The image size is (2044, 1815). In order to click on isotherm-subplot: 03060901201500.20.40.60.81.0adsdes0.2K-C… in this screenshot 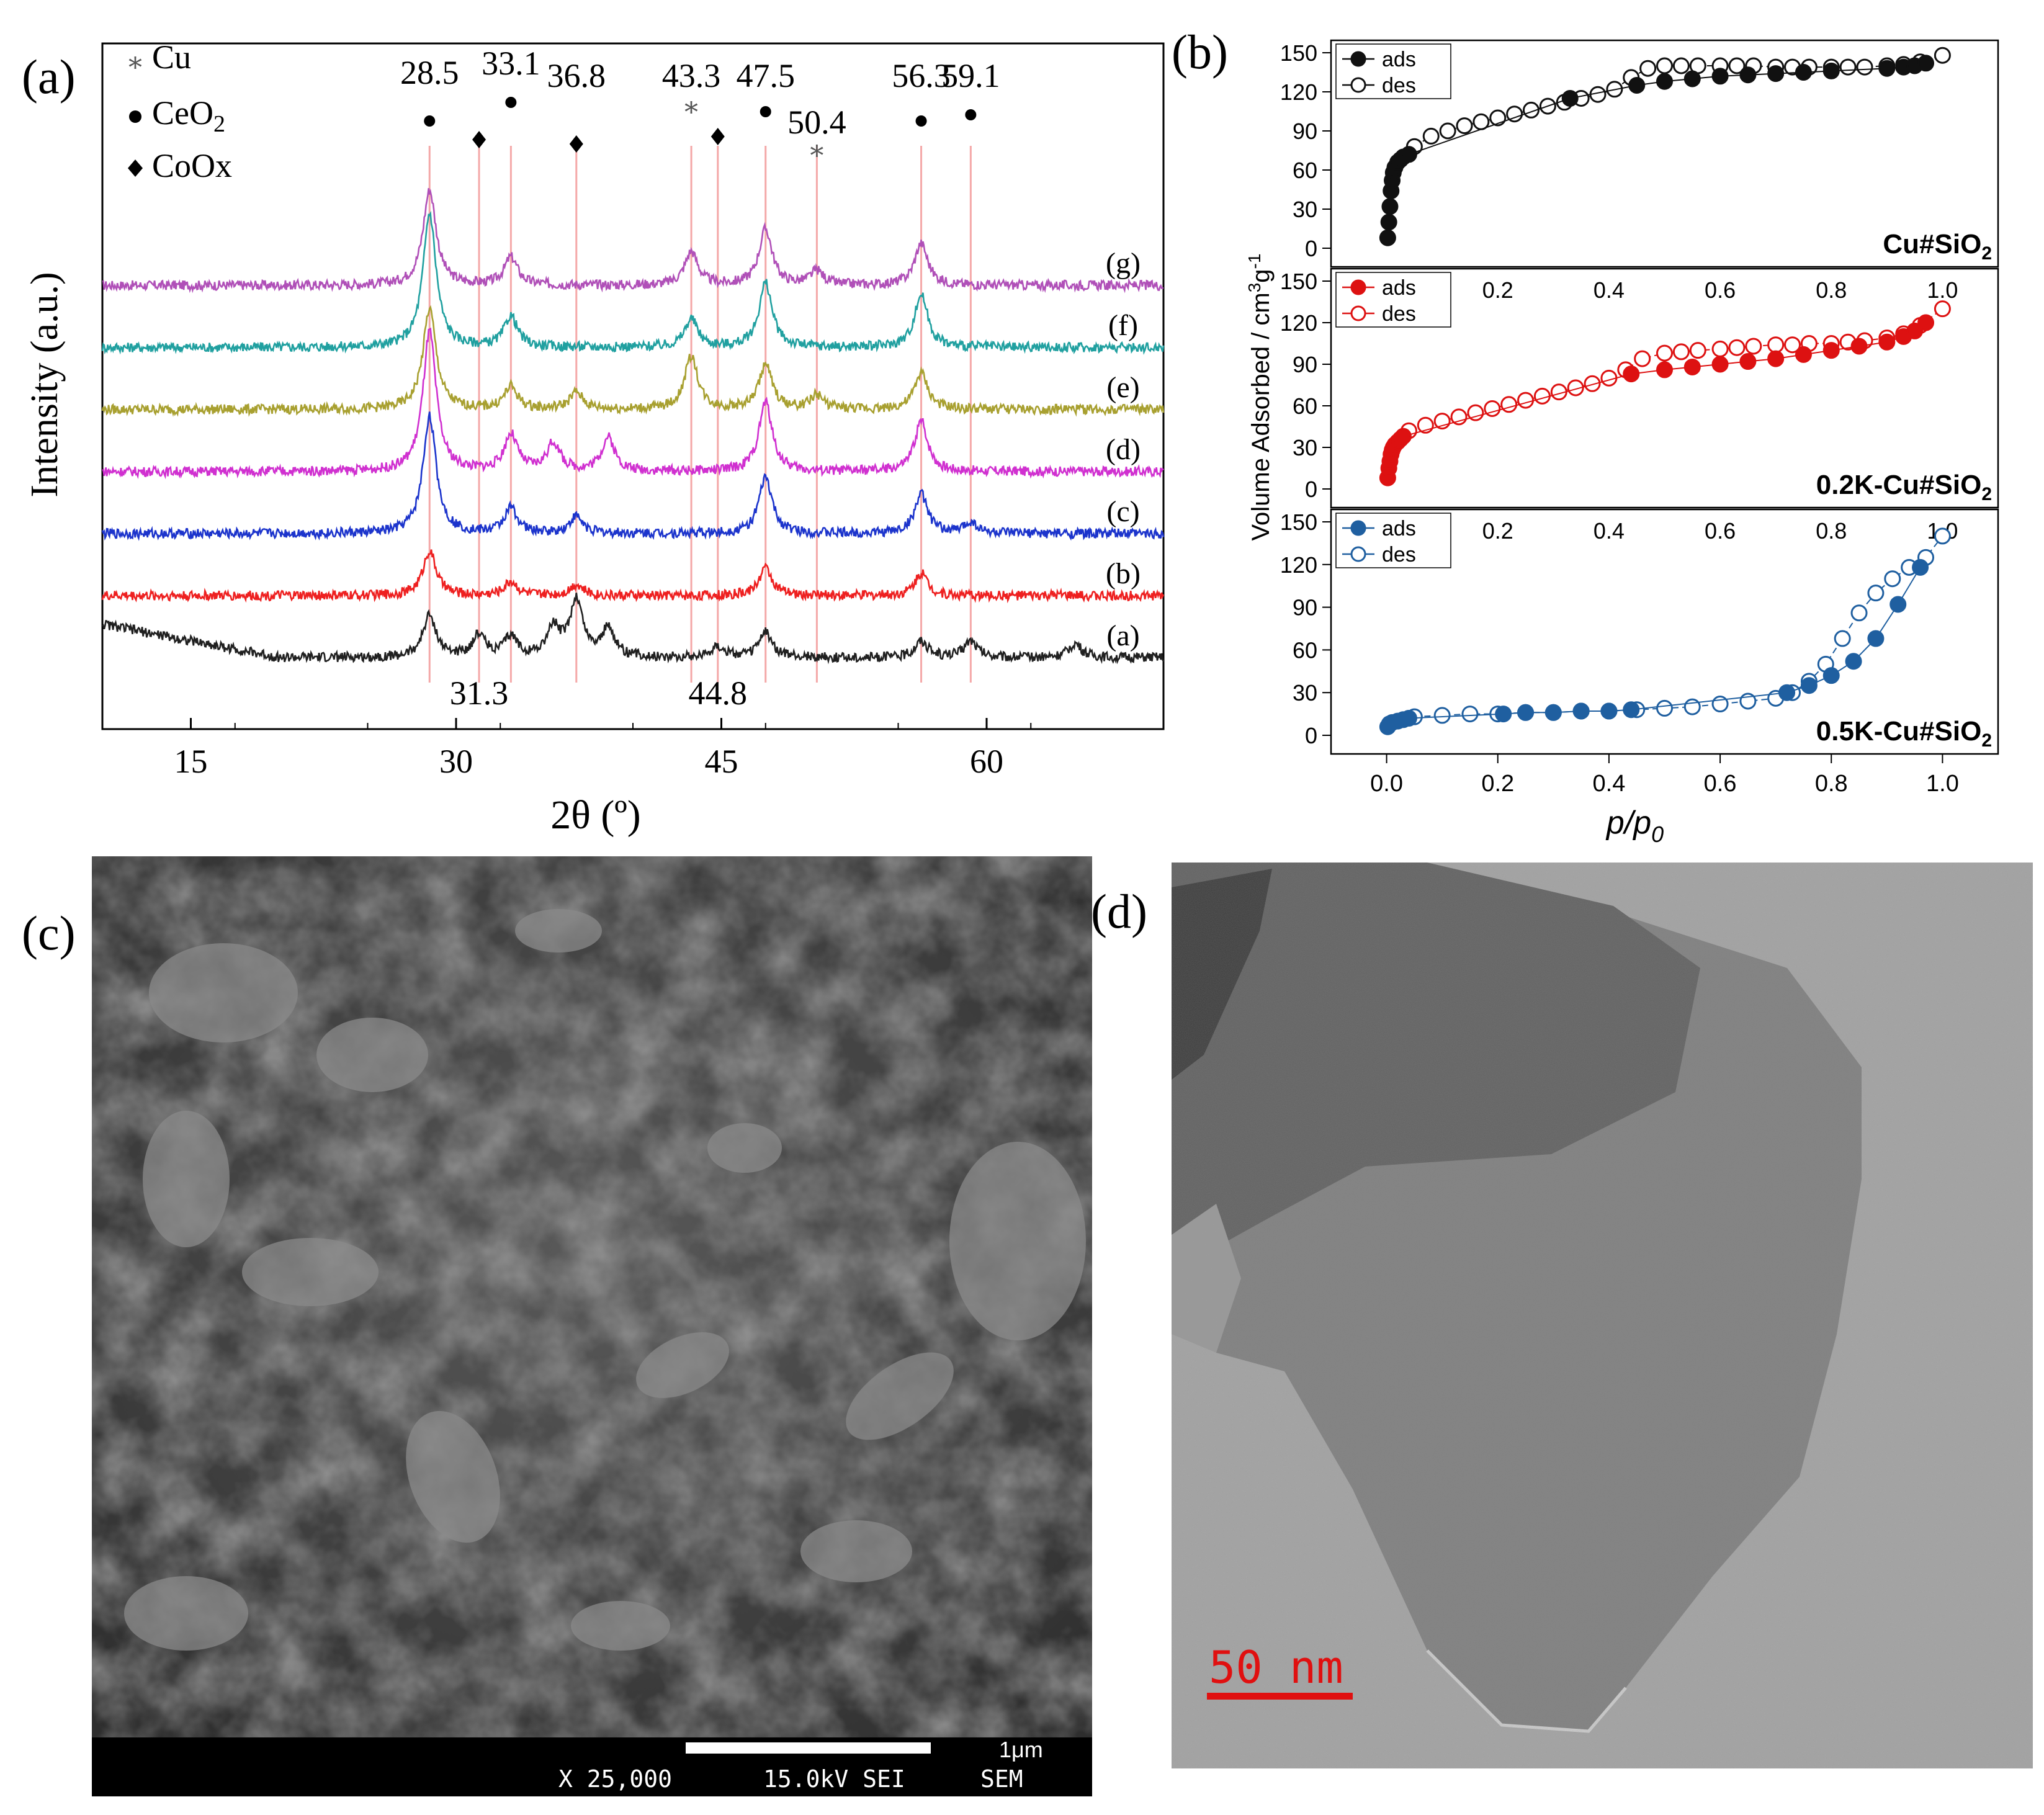, I will do `click(1639, 405)`.